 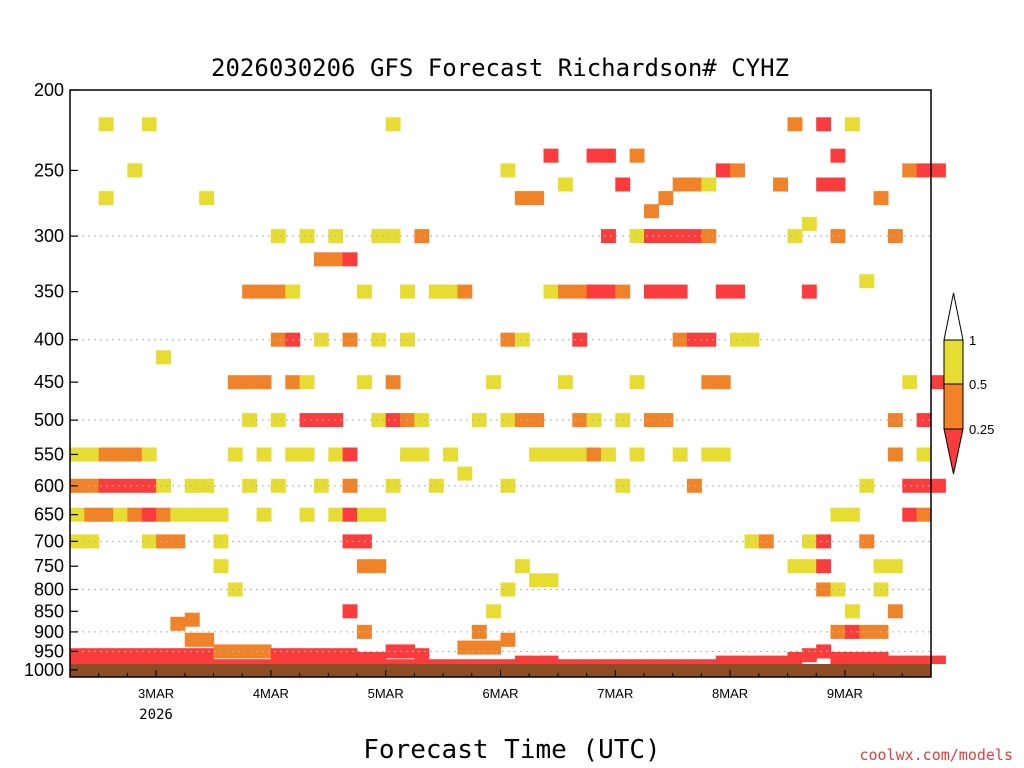 I want to click on x-tick-label: 7MAR, so click(x=615, y=693).